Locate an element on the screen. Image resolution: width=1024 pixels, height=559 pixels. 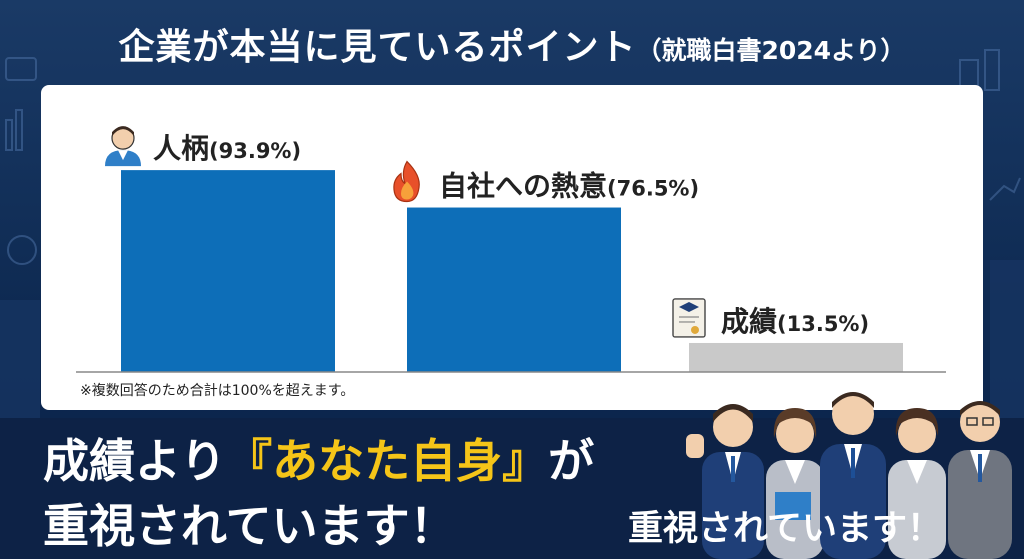
bar-label-3: 成績(13.5%) is located at coordinates (795, 321).